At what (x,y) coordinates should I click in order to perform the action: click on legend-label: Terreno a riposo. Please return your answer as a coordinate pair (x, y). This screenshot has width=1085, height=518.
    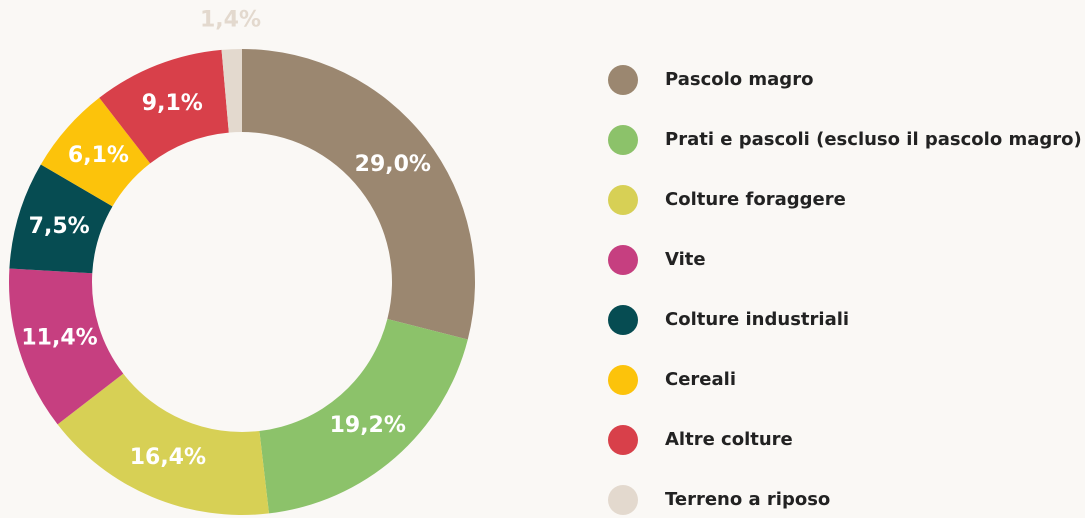
    Looking at the image, I should click on (747, 499).